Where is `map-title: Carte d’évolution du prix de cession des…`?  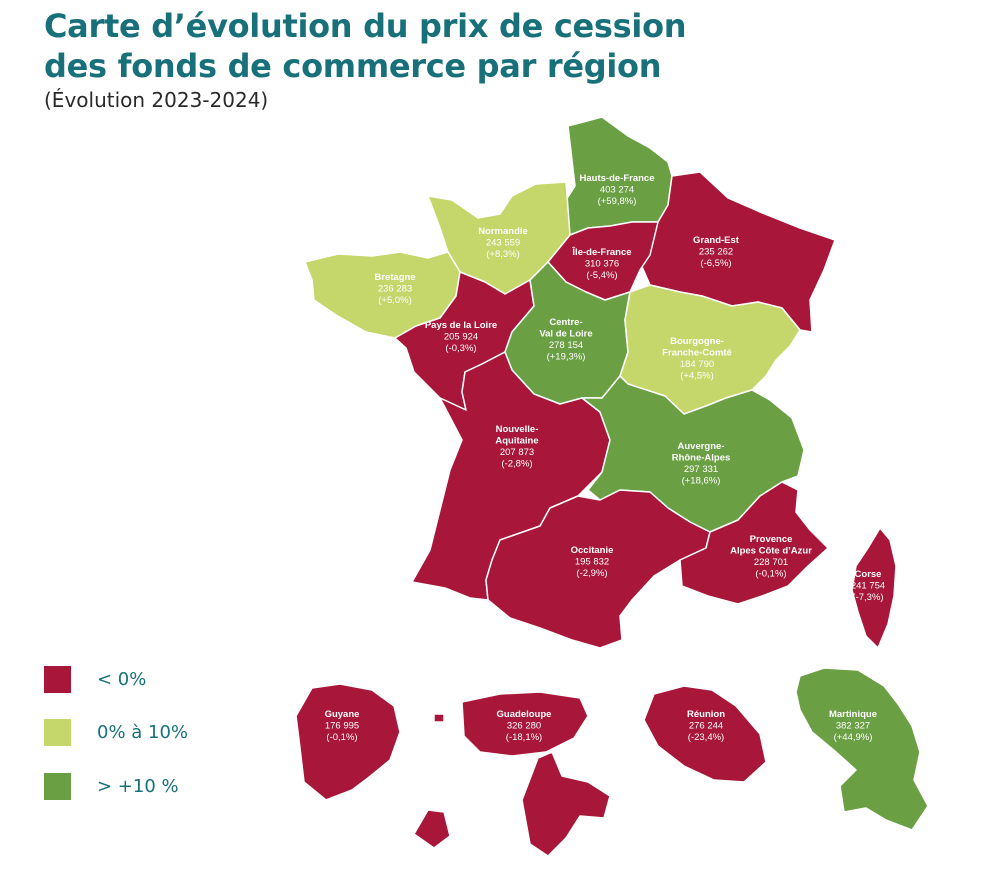
map-title: Carte d’évolution du prix de cession des… is located at coordinates (394, 46).